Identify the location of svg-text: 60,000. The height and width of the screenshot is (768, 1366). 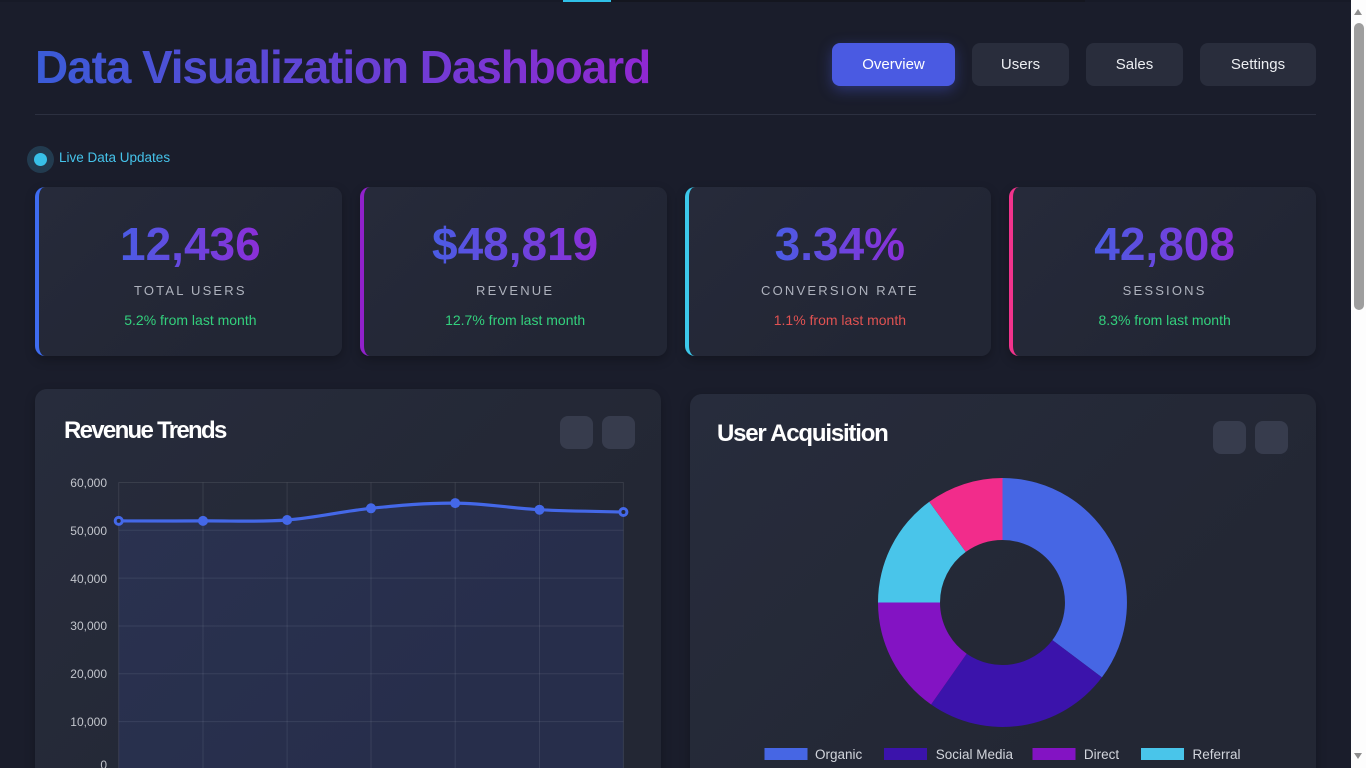
(88, 483).